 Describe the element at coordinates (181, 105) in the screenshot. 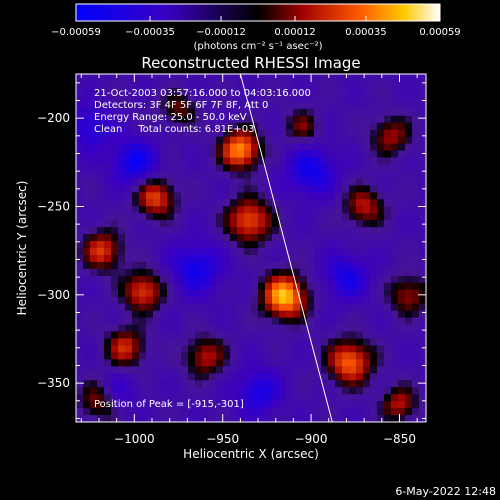

I see `info-line-detectors: Detectors: 3F 4F 5F 6F 7F 8F, Att 0` at that location.